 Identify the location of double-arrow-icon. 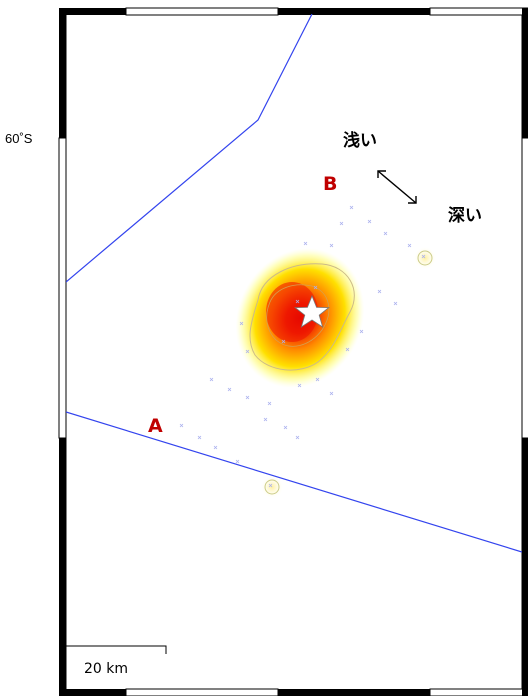
(397, 187).